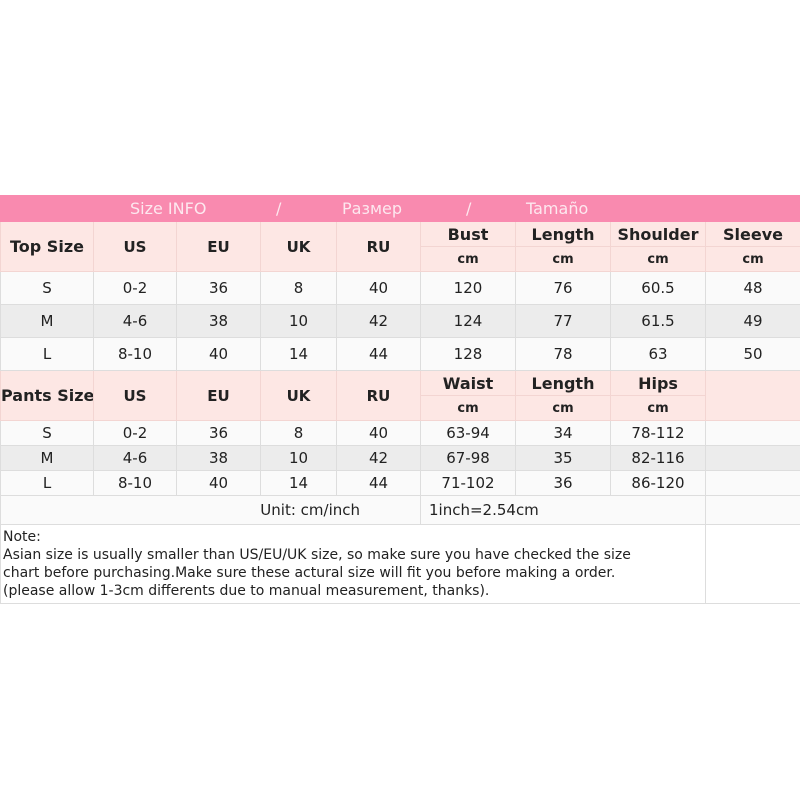 This screenshot has height=800, width=800. Describe the element at coordinates (752, 321) in the screenshot. I see `size-cell: 49` at that location.